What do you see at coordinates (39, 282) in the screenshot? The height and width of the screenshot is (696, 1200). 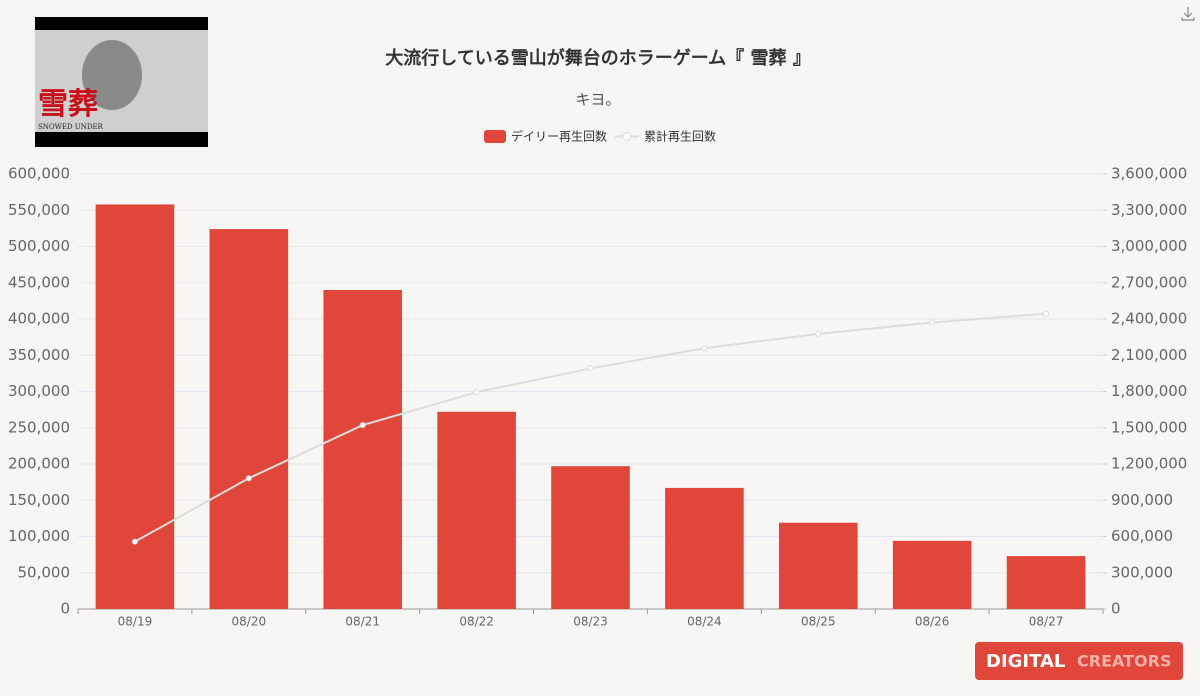 I see `y-tick-label: 450,000` at bounding box center [39, 282].